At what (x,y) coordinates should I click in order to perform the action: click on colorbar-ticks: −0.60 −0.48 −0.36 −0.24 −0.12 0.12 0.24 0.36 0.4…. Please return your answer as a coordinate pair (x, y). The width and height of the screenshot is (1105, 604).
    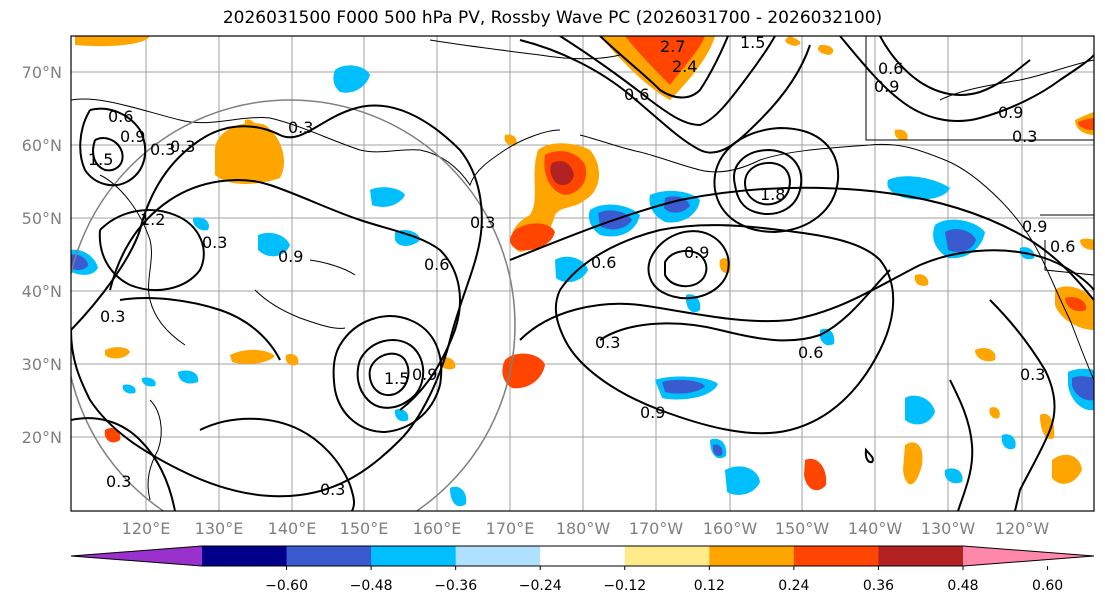
    Looking at the image, I should click on (664, 580).